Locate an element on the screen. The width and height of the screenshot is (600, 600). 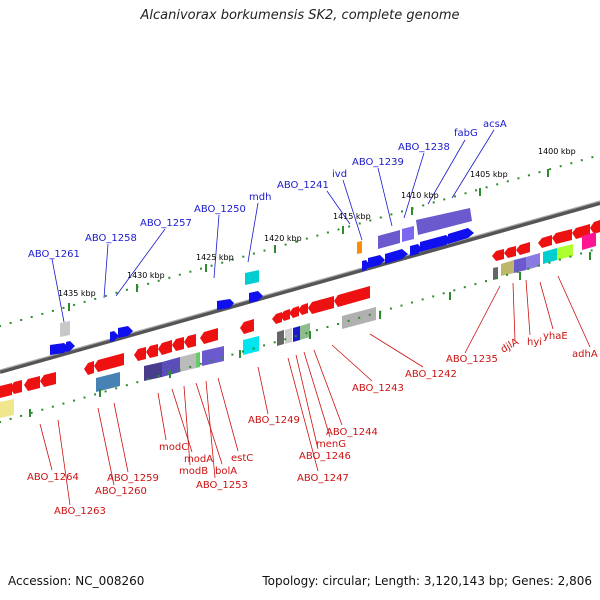
gene-label-abo-1244: ABO_1244 is located at coordinates (352, 432).